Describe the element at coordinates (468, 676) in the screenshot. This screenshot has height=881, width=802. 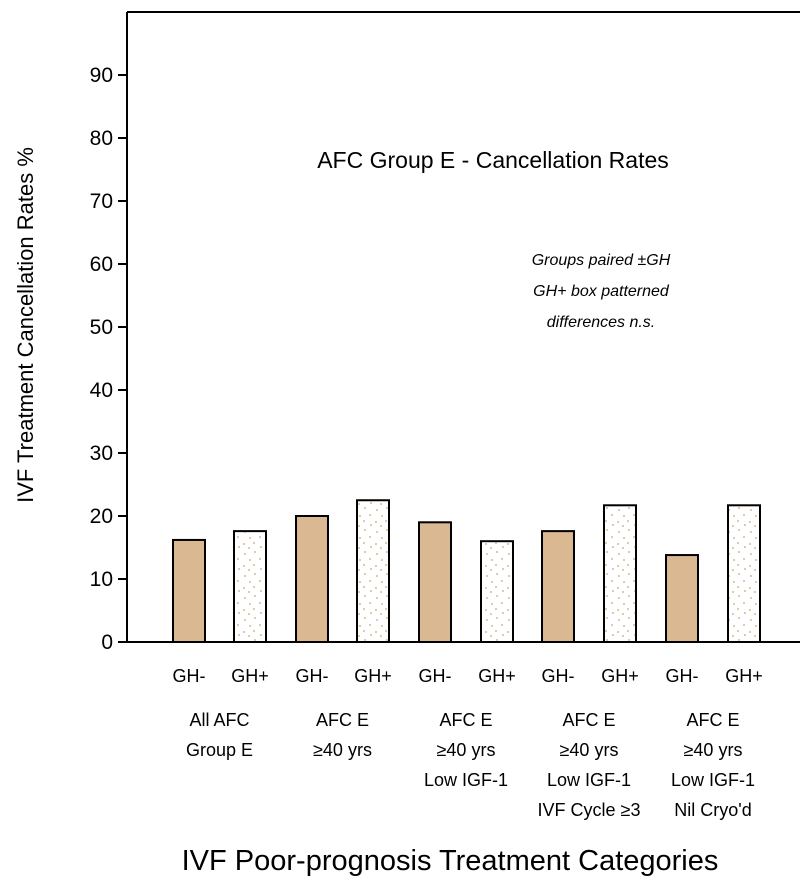
I see `x-axis-labels: GH- GH+ GH- GH+ GH- GH+ GH- GH+ GH- GH+` at that location.